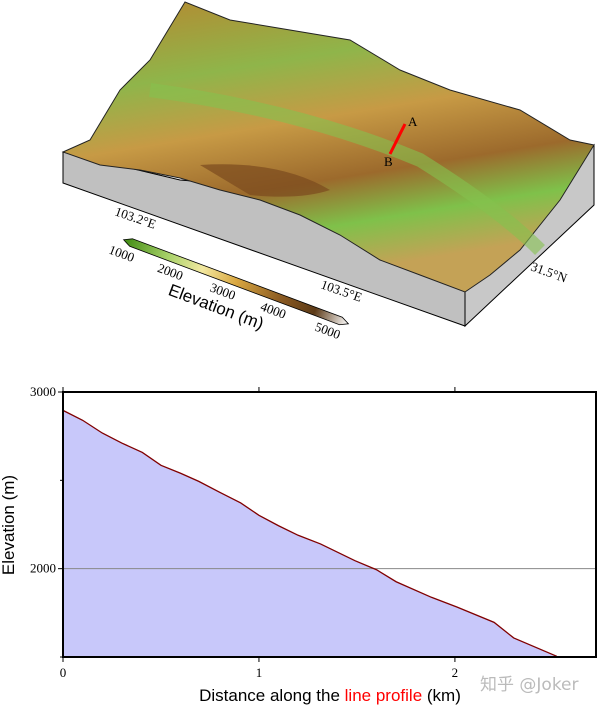 The height and width of the screenshot is (706, 600). I want to click on x-axis-label-part: Distance along the, so click(272, 695).